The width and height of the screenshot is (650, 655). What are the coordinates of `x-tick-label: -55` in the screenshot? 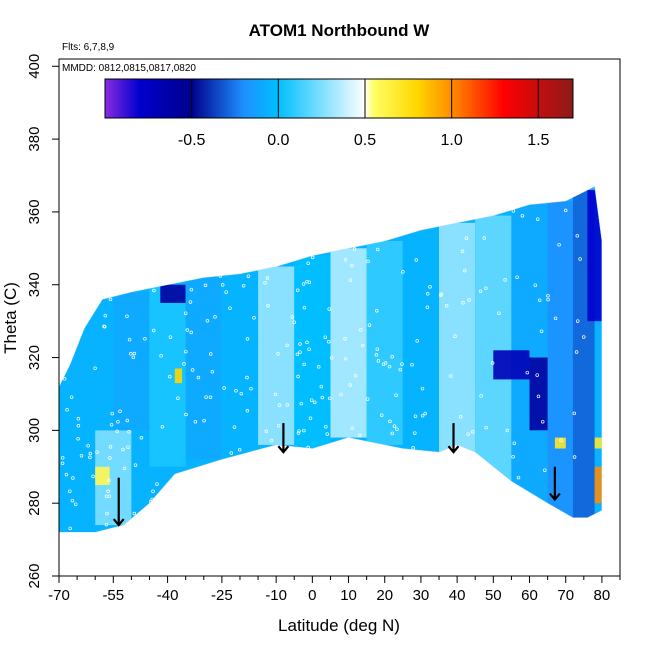 It's located at (113, 595).